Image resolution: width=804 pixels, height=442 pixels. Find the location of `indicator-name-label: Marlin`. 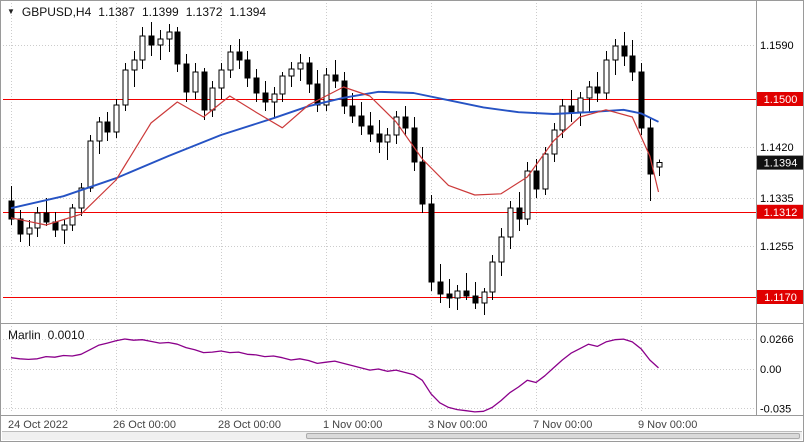

indicator-name-label: Marlin is located at coordinates (24, 335).